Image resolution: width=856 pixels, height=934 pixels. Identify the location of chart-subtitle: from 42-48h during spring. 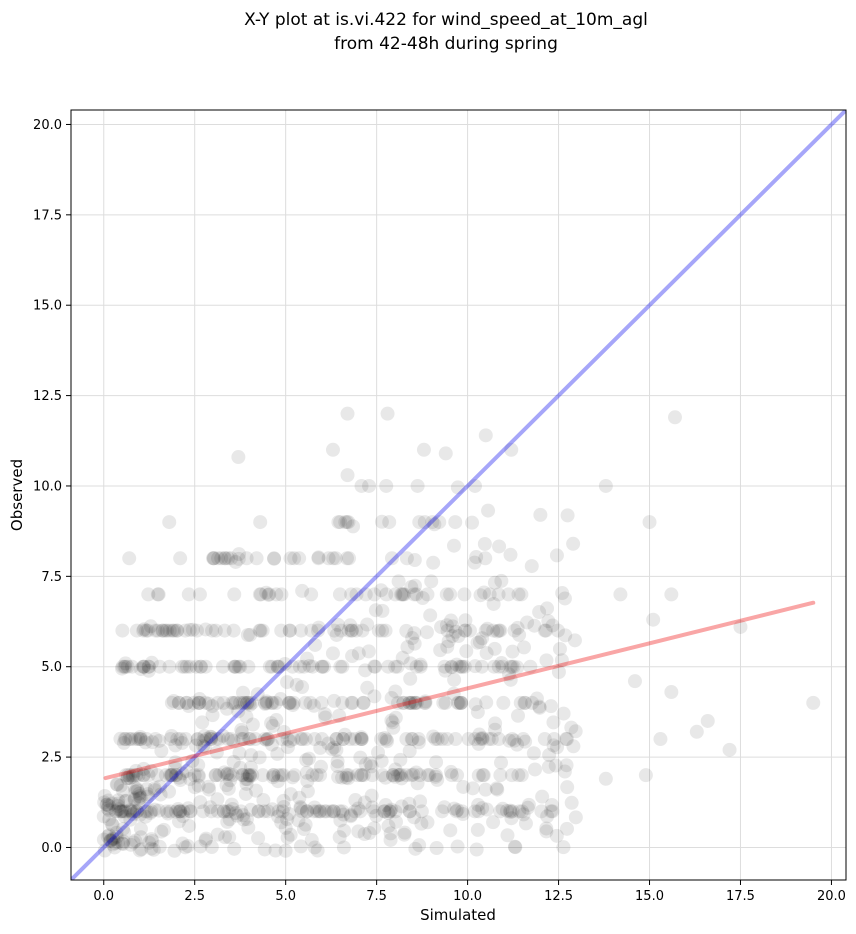
(446, 44).